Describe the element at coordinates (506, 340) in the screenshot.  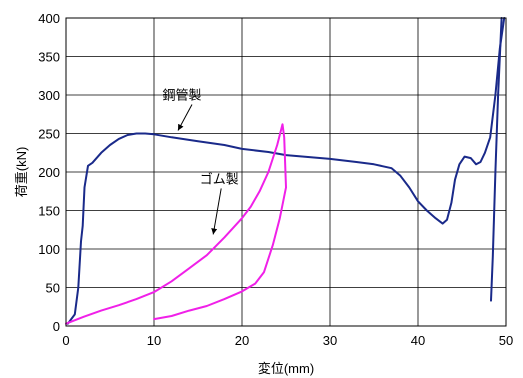
I see `x-tick-label: 50` at that location.